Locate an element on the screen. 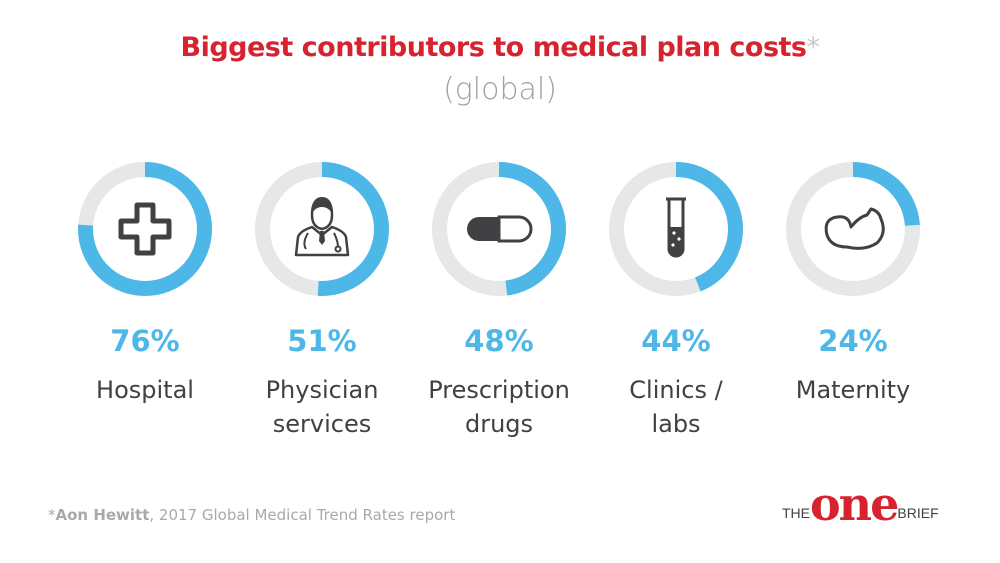  footnote-asterisk: * is located at coordinates (52, 515).